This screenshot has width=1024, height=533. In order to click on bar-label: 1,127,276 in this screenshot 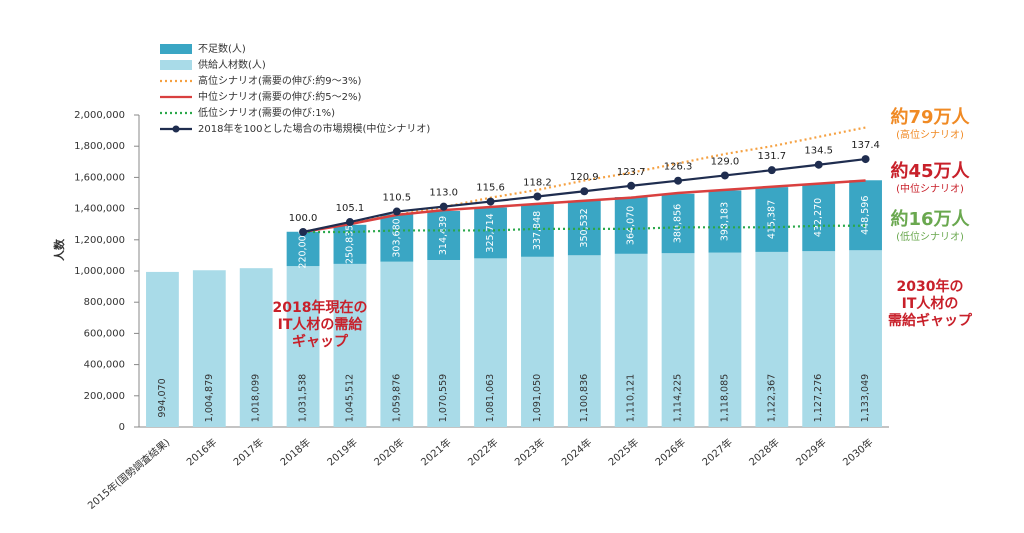, I will do `click(818, 398)`.